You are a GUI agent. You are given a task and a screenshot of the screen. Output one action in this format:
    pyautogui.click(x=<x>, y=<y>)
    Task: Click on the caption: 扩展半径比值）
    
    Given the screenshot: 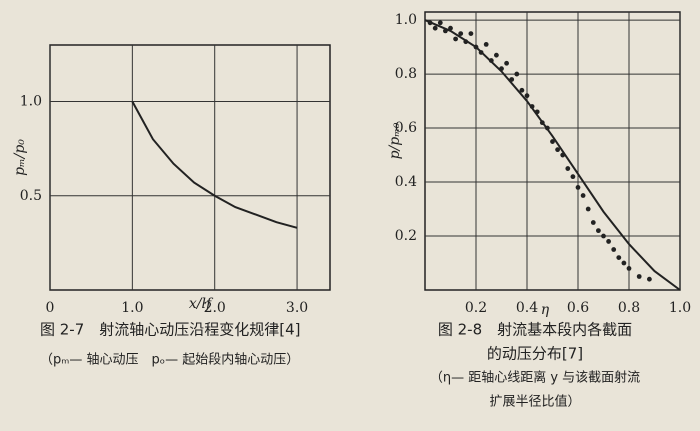 What is the action you would take?
    pyautogui.click(x=534, y=402)
    